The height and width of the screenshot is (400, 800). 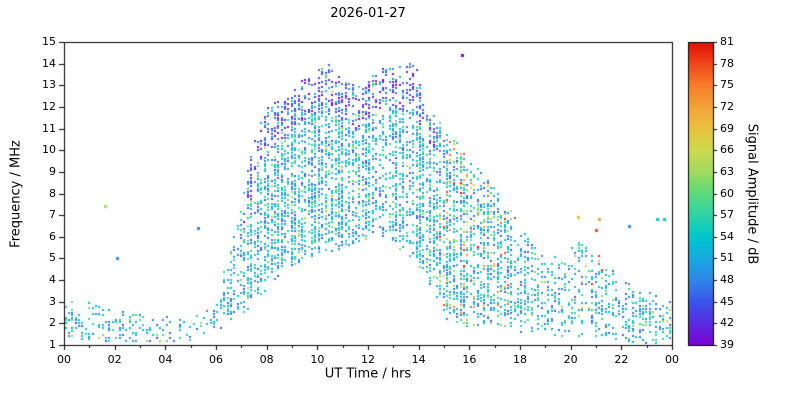 I want to click on colorbar-tick-label: 69, so click(x=727, y=128).